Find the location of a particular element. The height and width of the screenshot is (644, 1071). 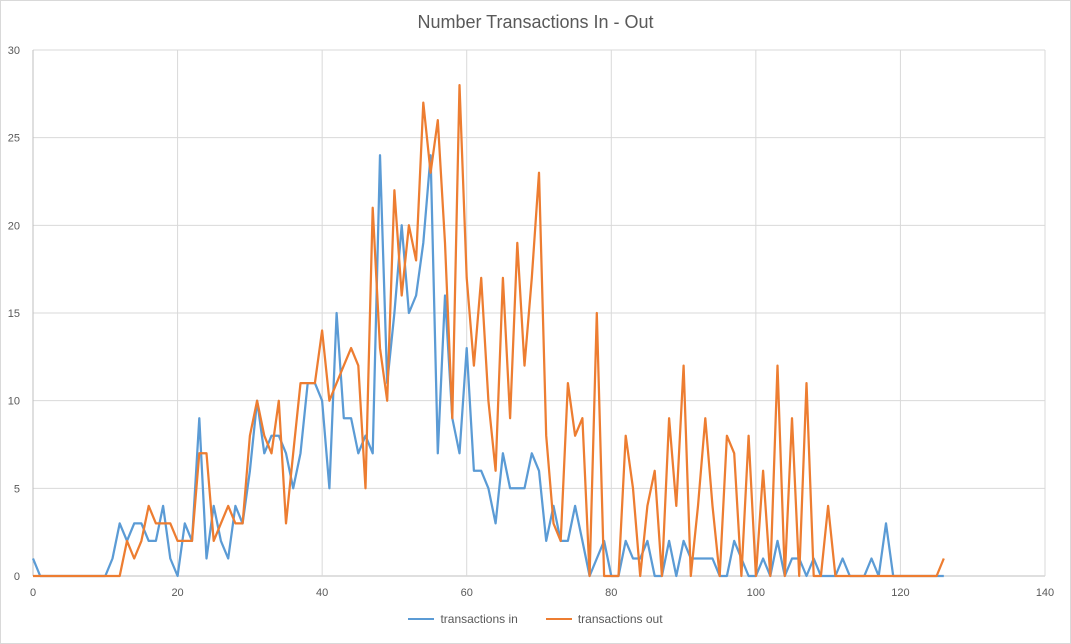

chart-title: Number Transactions In - Out is located at coordinates (535, 22).